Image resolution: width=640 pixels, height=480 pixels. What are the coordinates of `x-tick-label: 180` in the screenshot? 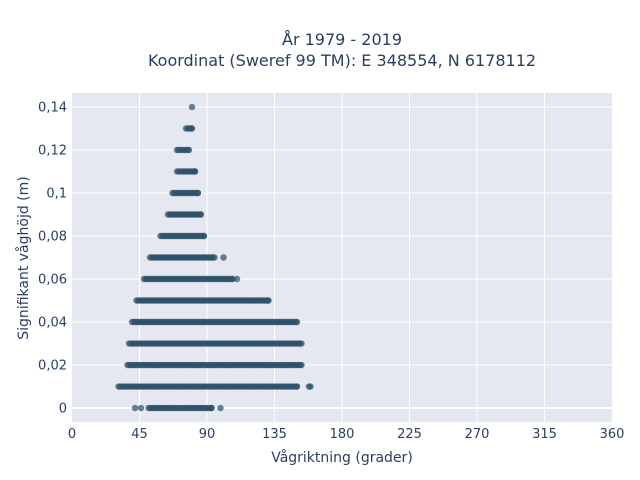 It's located at (342, 434).